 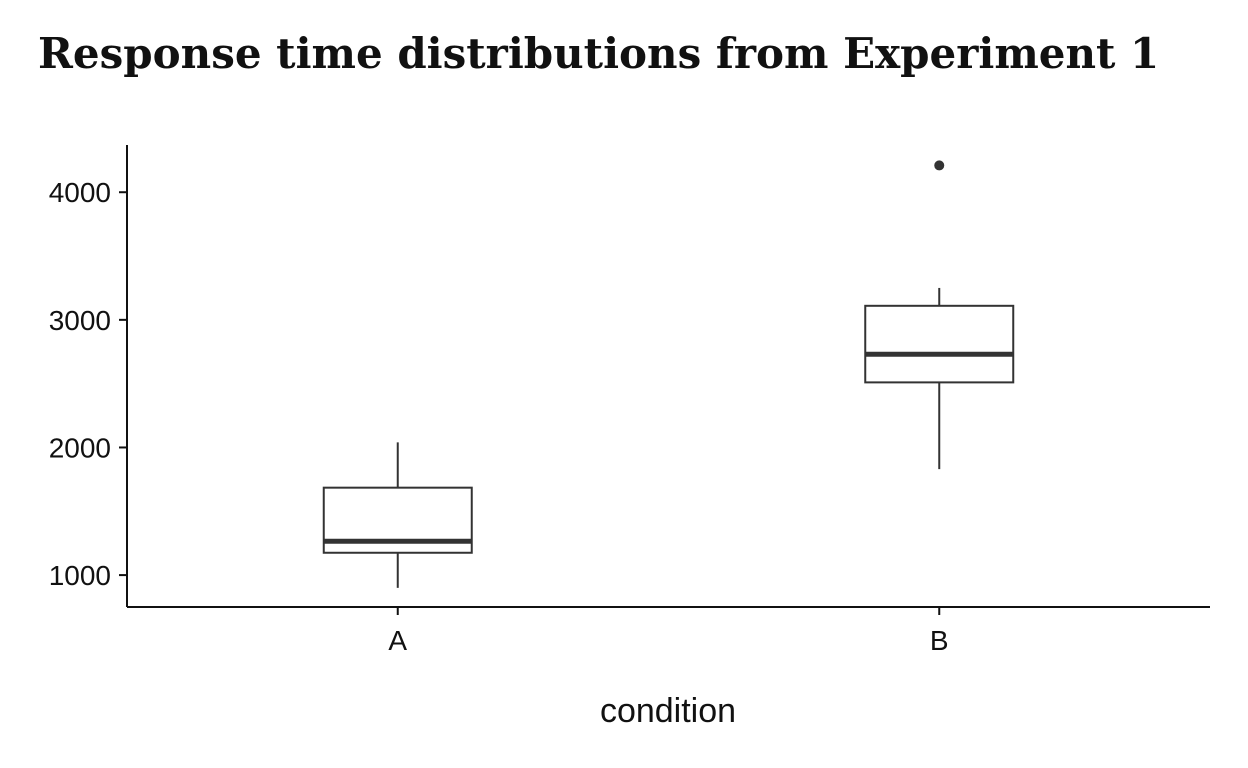 What do you see at coordinates (80, 320) in the screenshot?
I see `y-tick-label: 3000` at bounding box center [80, 320].